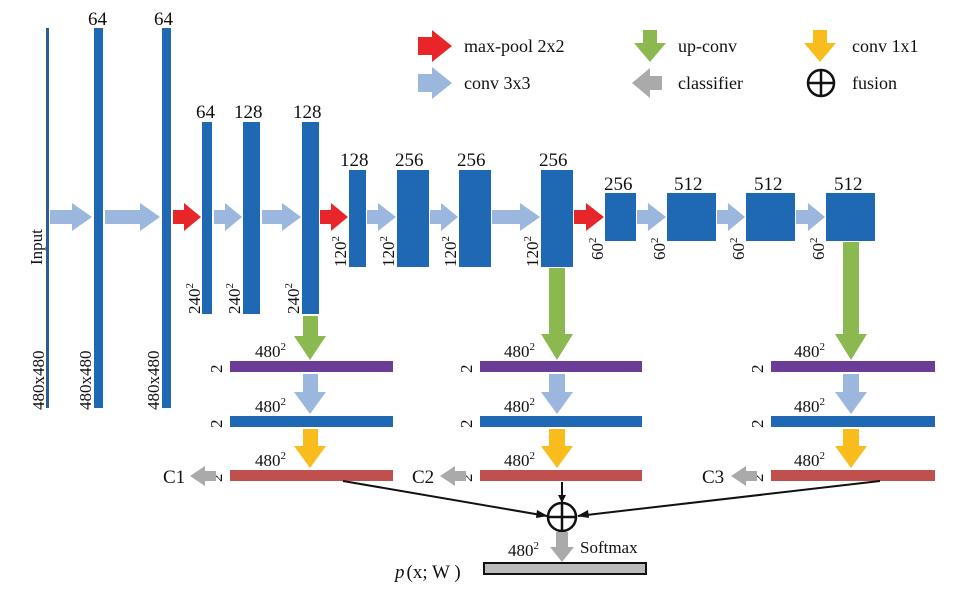 The width and height of the screenshot is (976, 596). Describe the element at coordinates (853, 421) in the screenshot. I see `branch3-bar-blue` at that location.